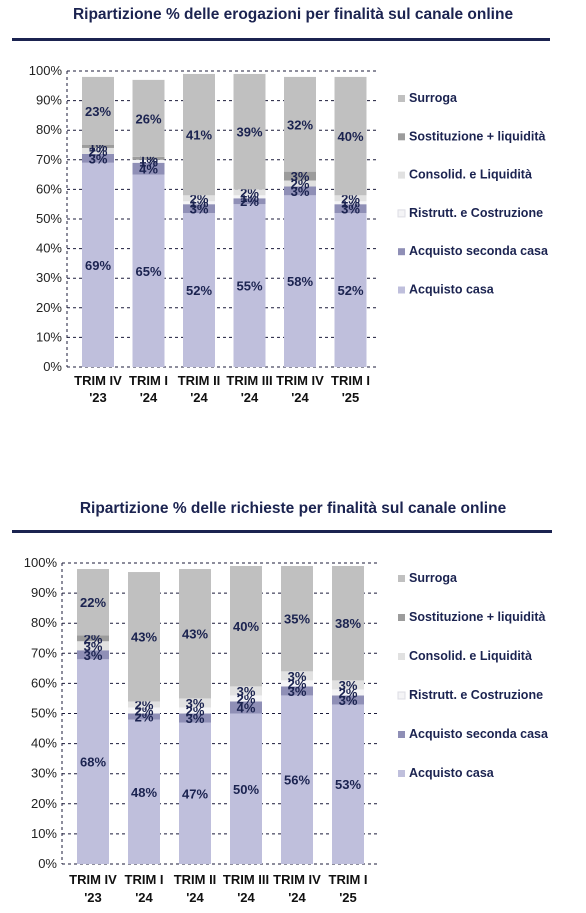 This screenshot has width=586, height=913. I want to click on y-tick-label: 90%, so click(49, 100).